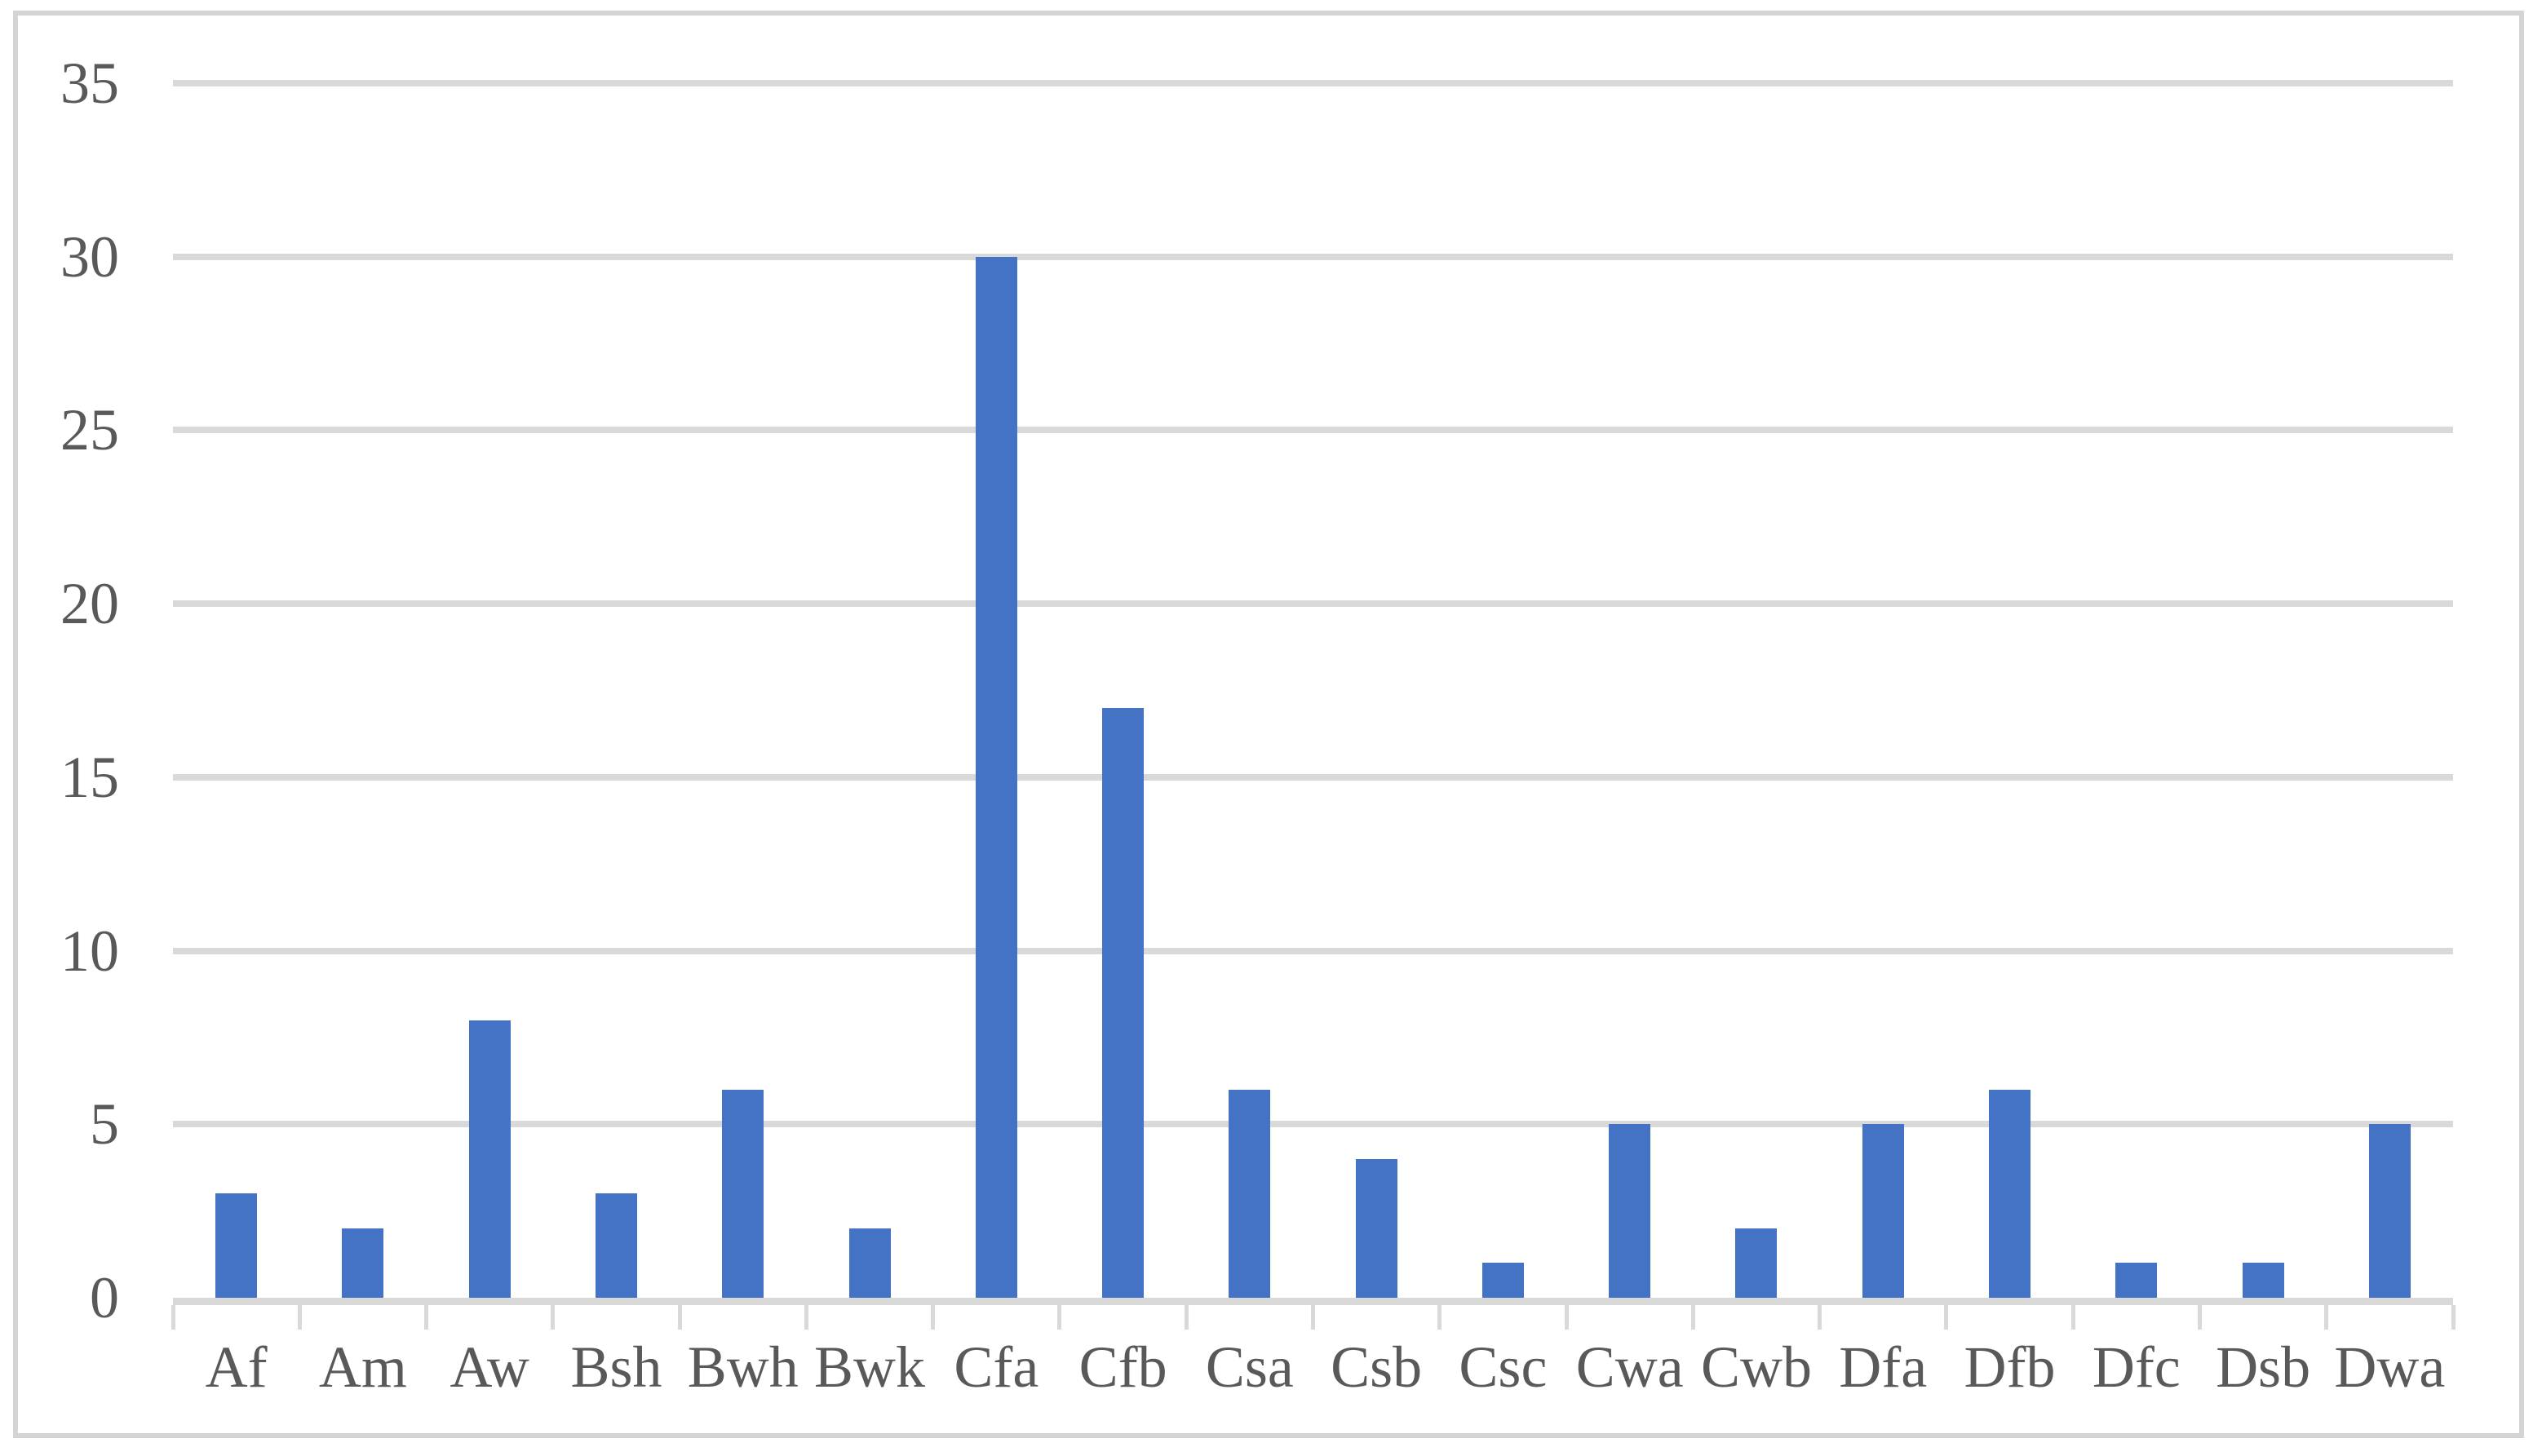 The image size is (2542, 1456). What do you see at coordinates (1629, 1367) in the screenshot?
I see `x-tick-label-Cwa: Cwa` at bounding box center [1629, 1367].